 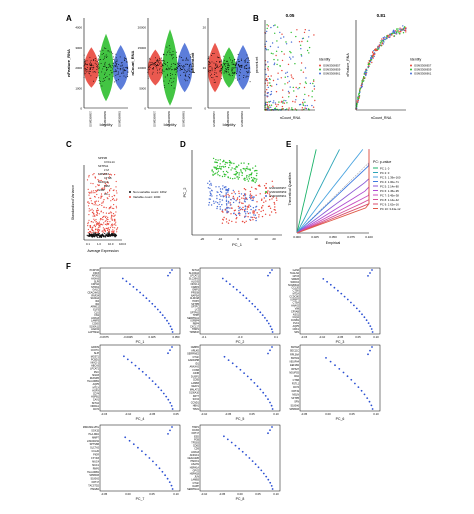 I want to click on loadings-gene-label: CDH12, so click(x=95, y=284).